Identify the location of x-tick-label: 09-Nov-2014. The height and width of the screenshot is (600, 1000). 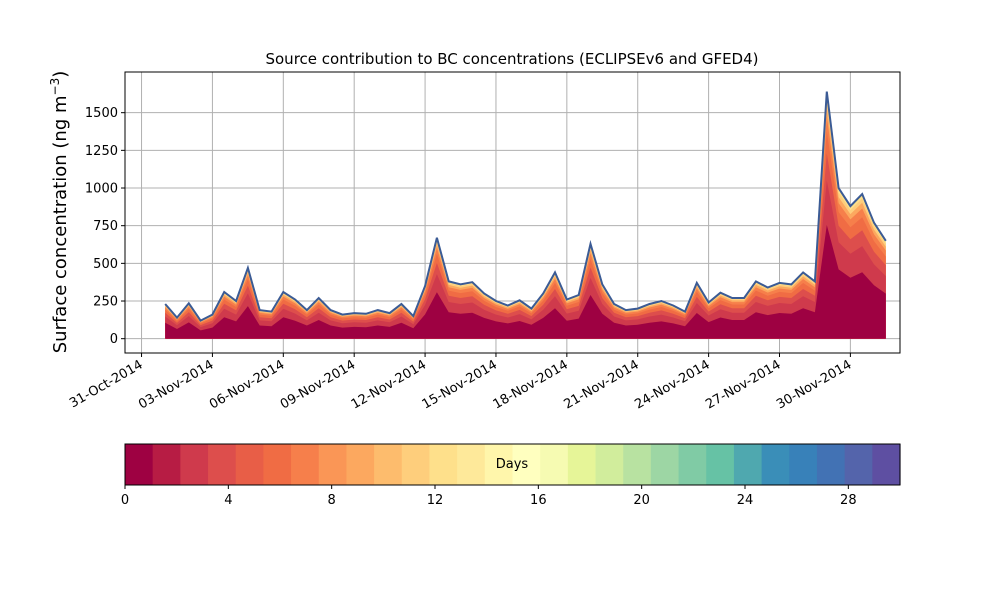
(318, 384).